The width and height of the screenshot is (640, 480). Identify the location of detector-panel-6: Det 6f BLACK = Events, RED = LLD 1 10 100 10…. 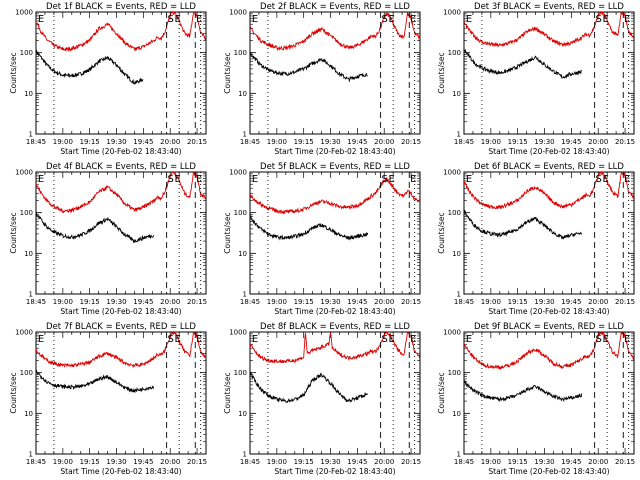
(536, 239).